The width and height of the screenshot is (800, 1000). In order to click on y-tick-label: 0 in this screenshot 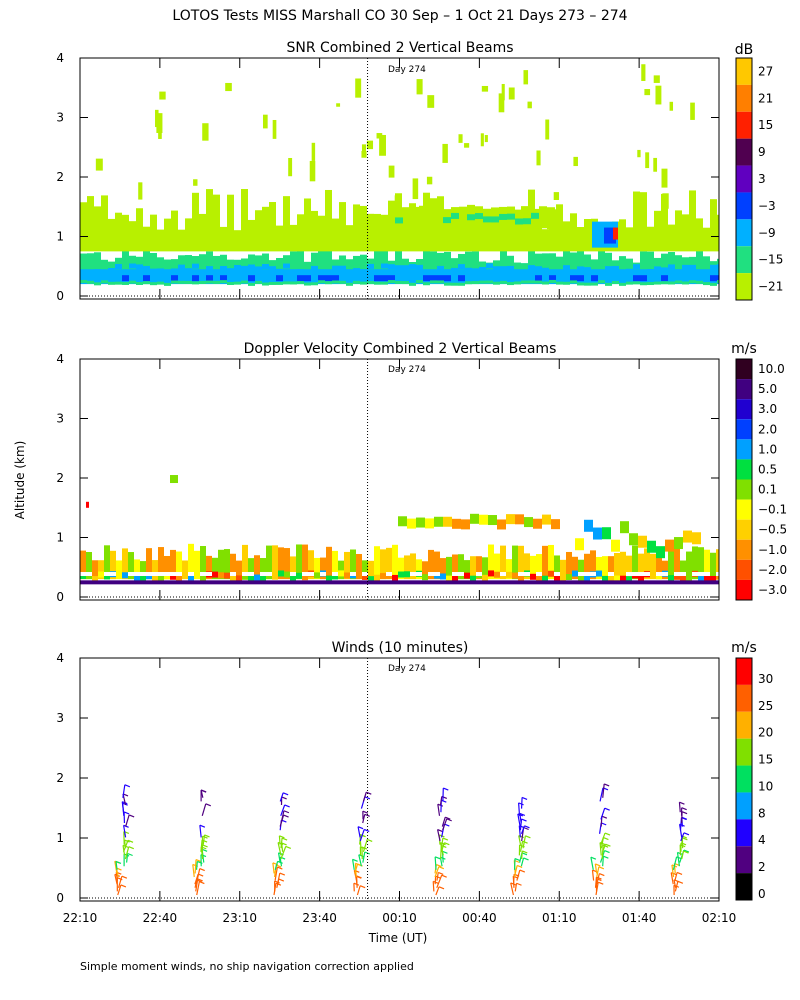, I will do `click(60, 597)`.